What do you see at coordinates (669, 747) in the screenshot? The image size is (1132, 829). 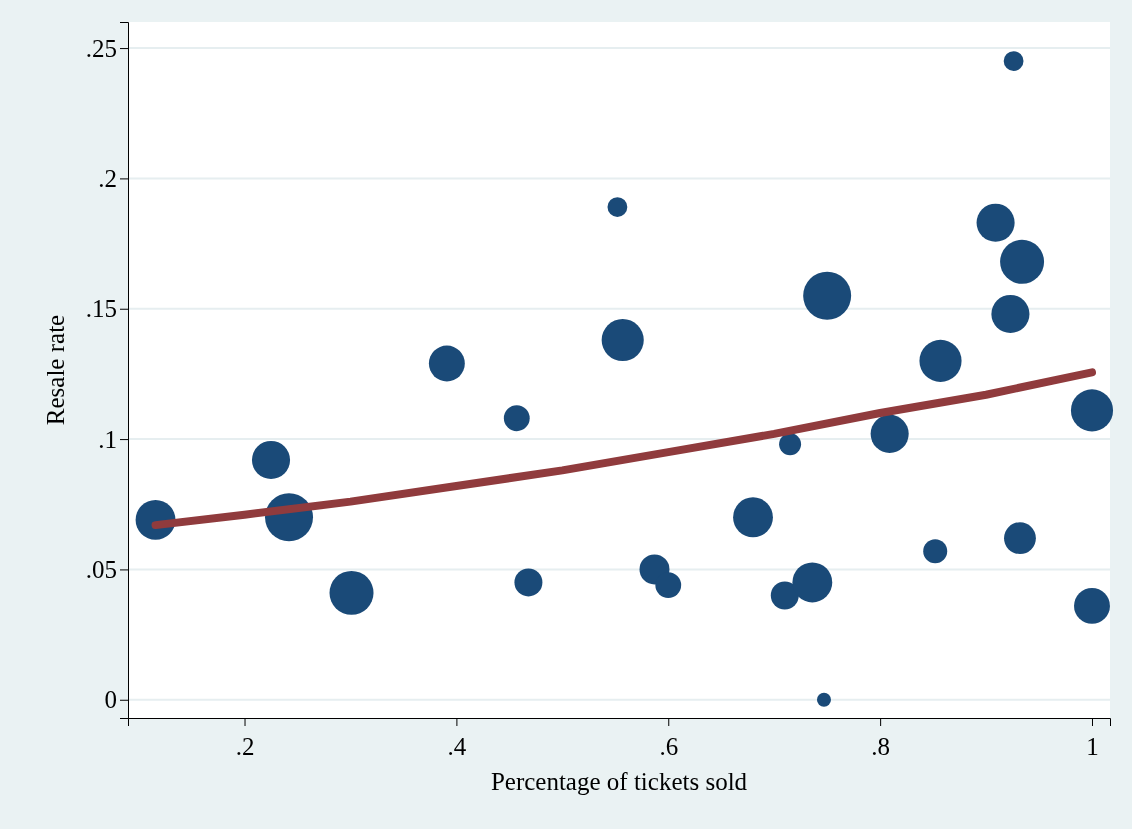 I see `x-tick-label: .6` at bounding box center [669, 747].